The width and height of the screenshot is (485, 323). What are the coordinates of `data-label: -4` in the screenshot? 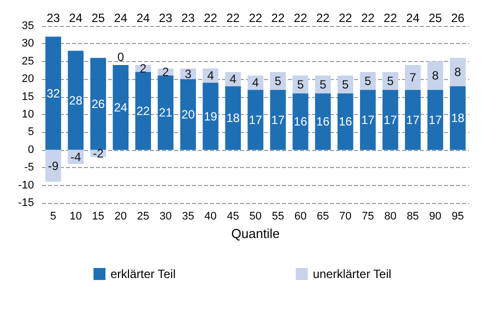 It's located at (76, 157).